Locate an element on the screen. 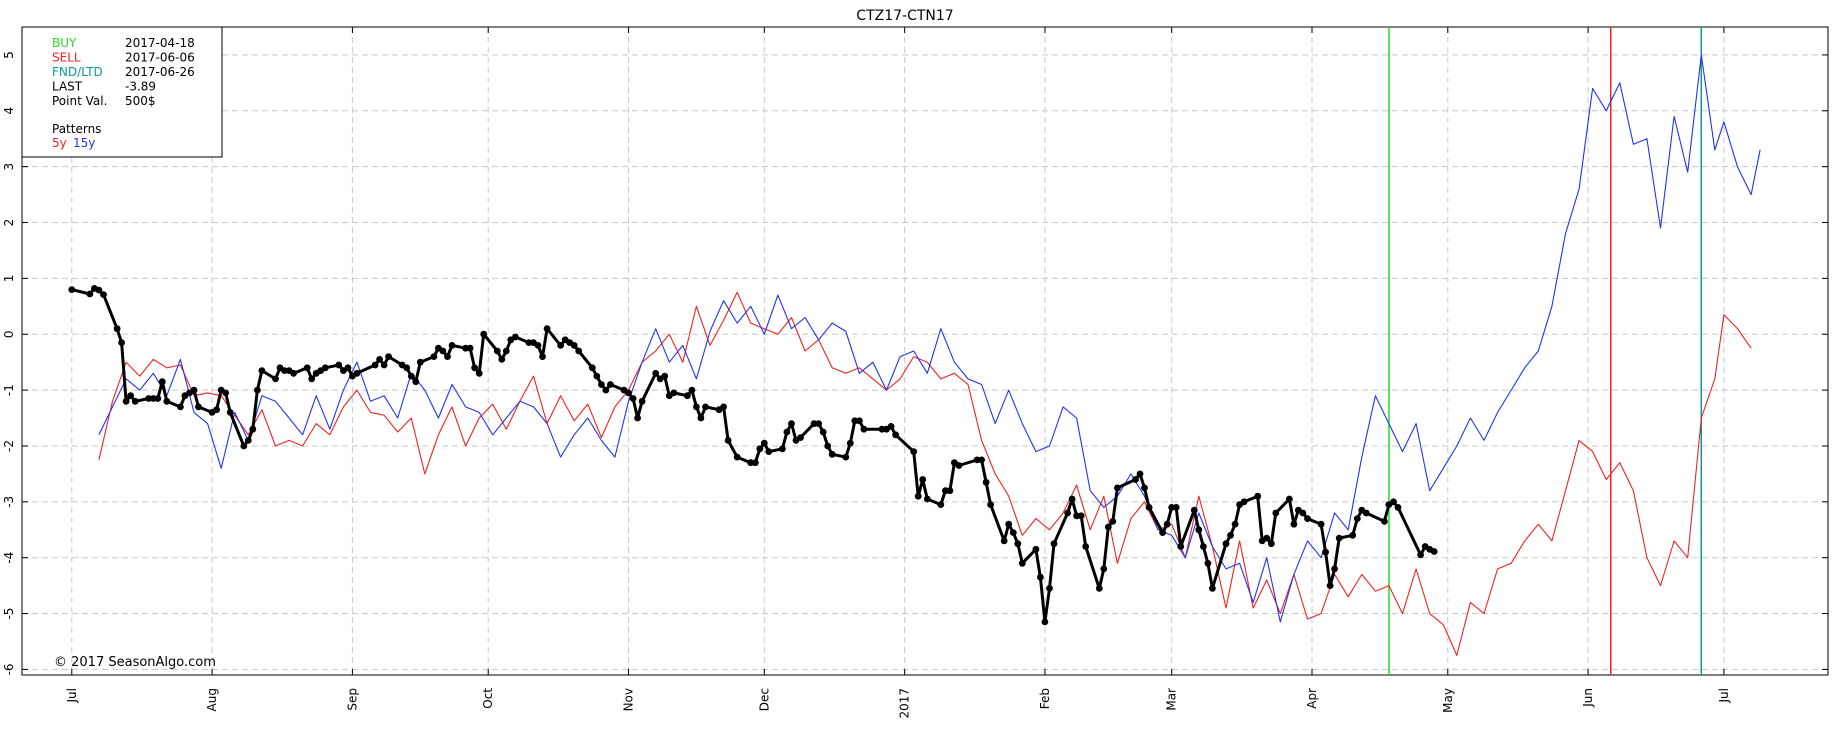  y-tick-label: -6 is located at coordinates (9, 669).